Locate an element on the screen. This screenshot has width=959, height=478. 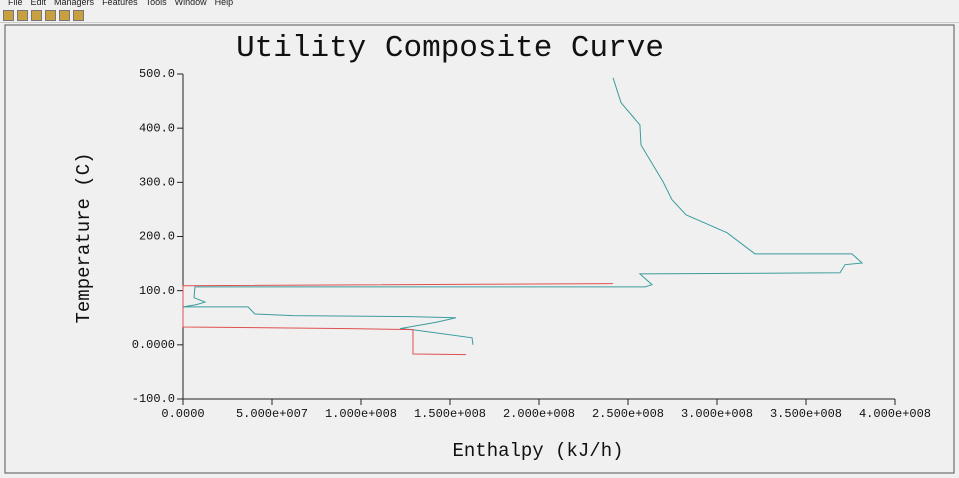
menu-item: Help is located at coordinates (224, 3).